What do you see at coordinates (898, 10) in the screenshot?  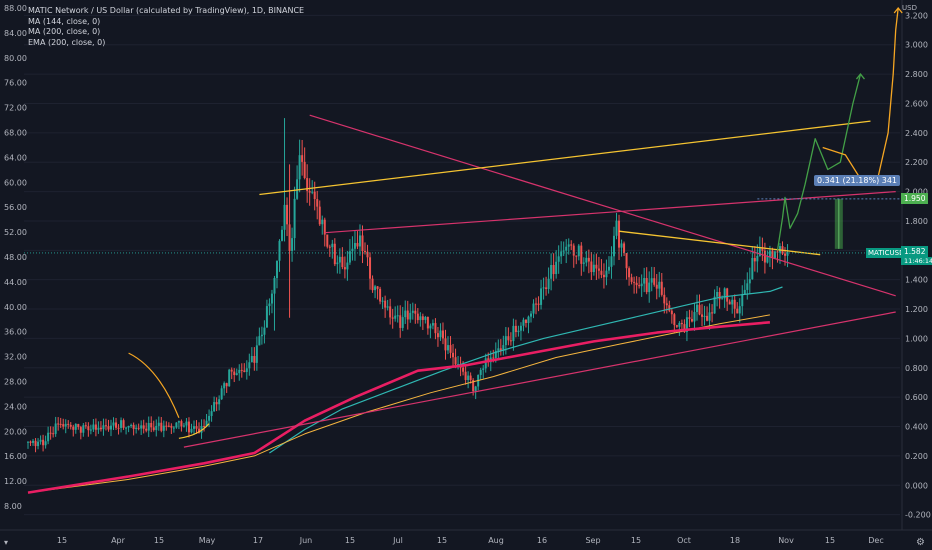 I see `target-arrowhead` at bounding box center [898, 10].